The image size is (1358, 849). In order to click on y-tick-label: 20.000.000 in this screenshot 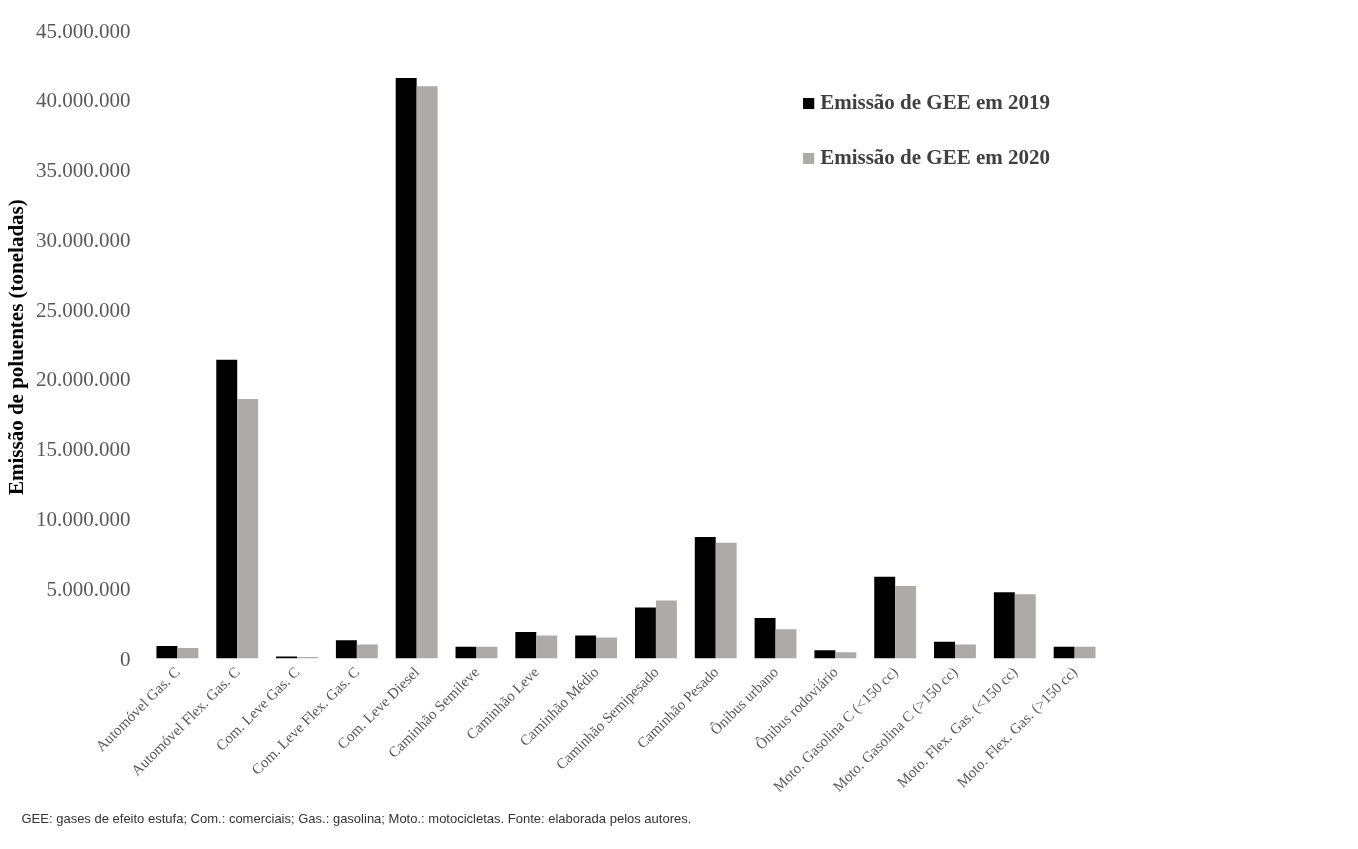, I will do `click(83, 379)`.